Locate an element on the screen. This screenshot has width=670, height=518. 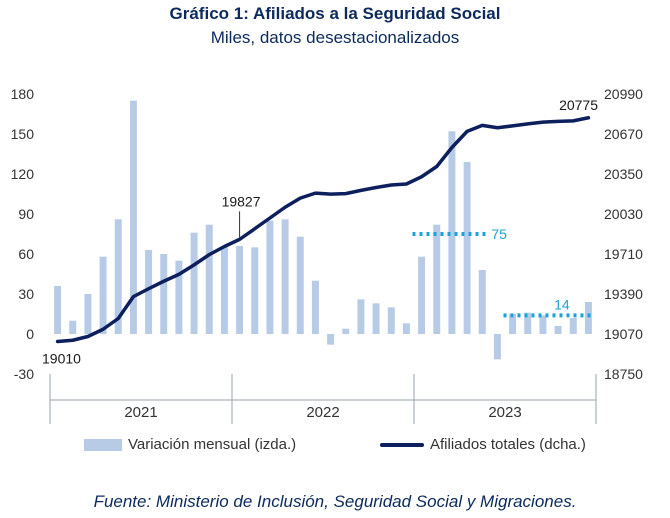
legend-label-bars: Variación mensual (izda.) is located at coordinates (212, 444).